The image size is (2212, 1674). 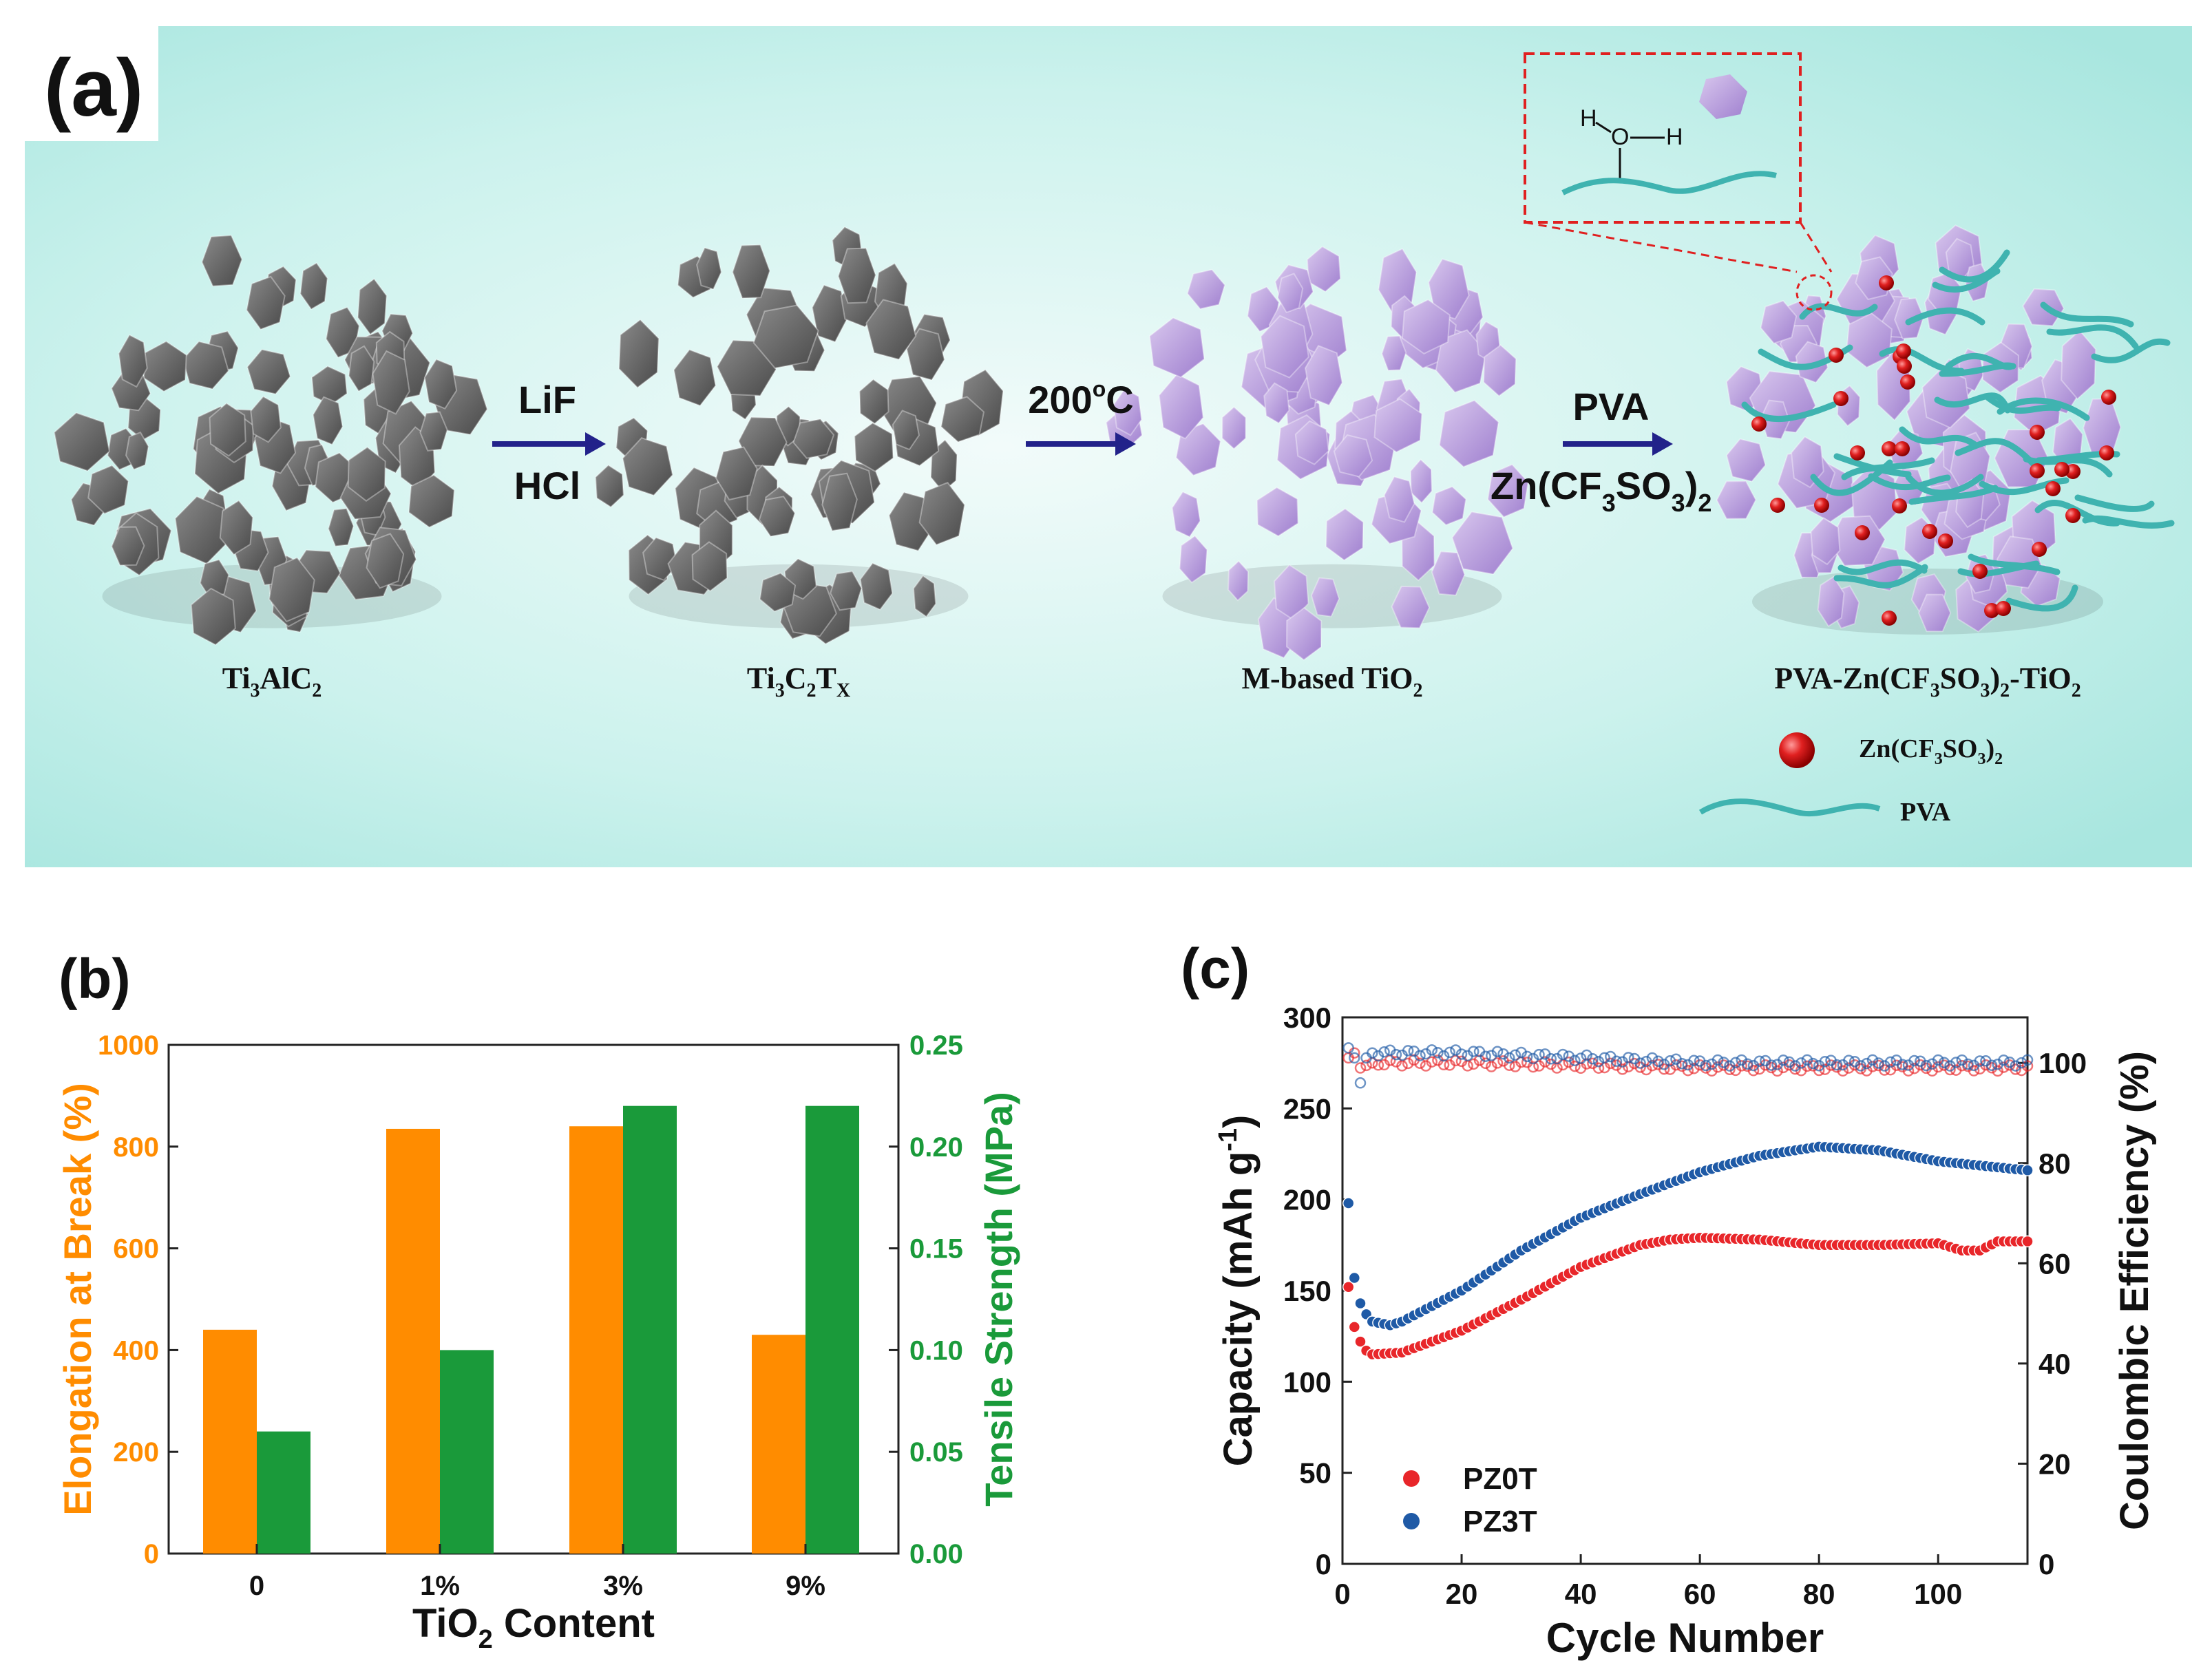 I want to click on plot-frame, so click(x=1685, y=1290).